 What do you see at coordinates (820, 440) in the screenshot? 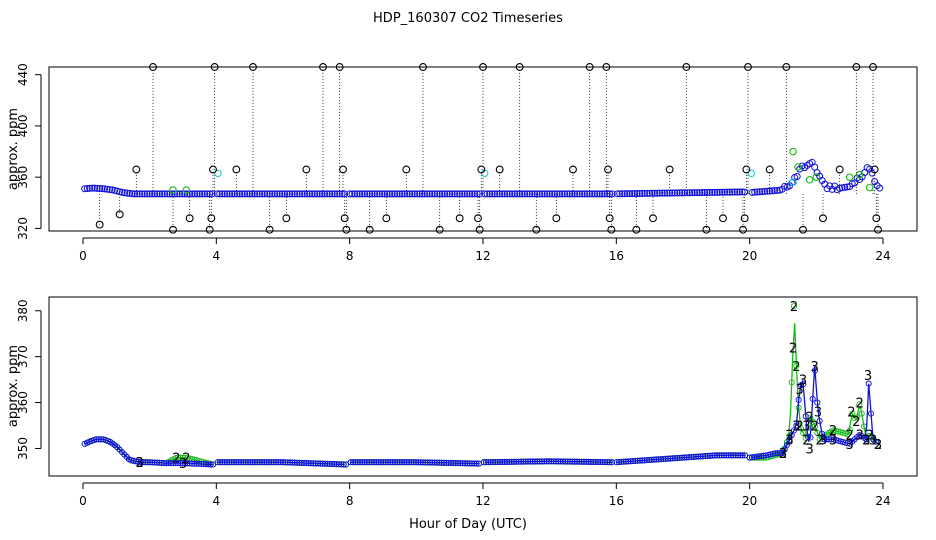
I see `detector-2-label: 2` at bounding box center [820, 440].